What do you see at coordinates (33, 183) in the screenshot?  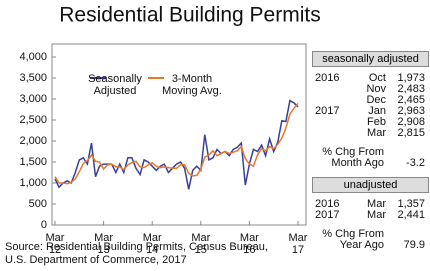 I see `y-tick-label: 1,000` at bounding box center [33, 183].